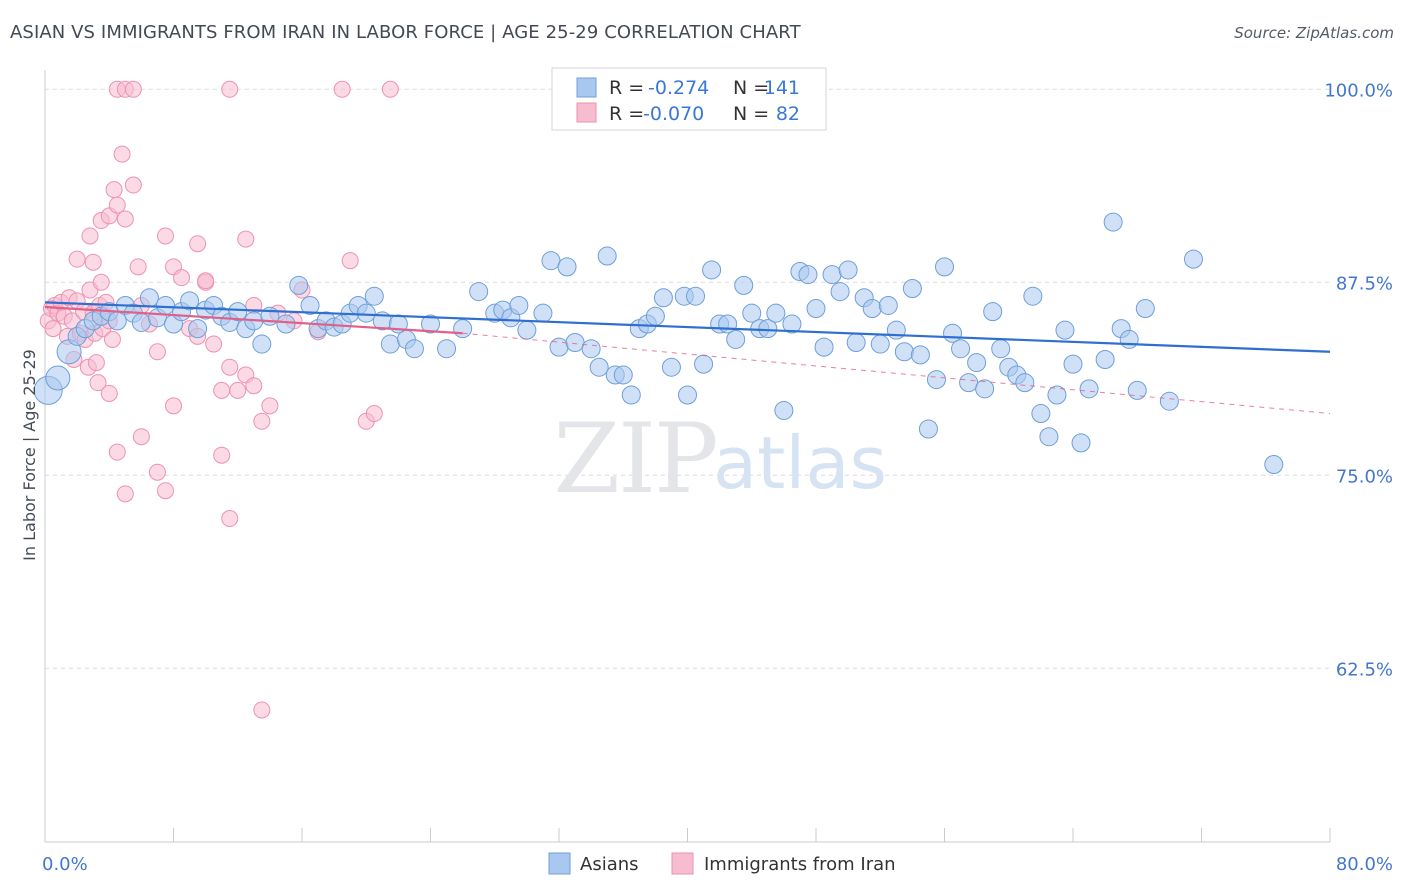 Image resolution: width=1406 pixels, height=892 pixels. What do you see at coordinates (687, 327) in the screenshot?
I see `asians-trend-line` at bounding box center [687, 327].